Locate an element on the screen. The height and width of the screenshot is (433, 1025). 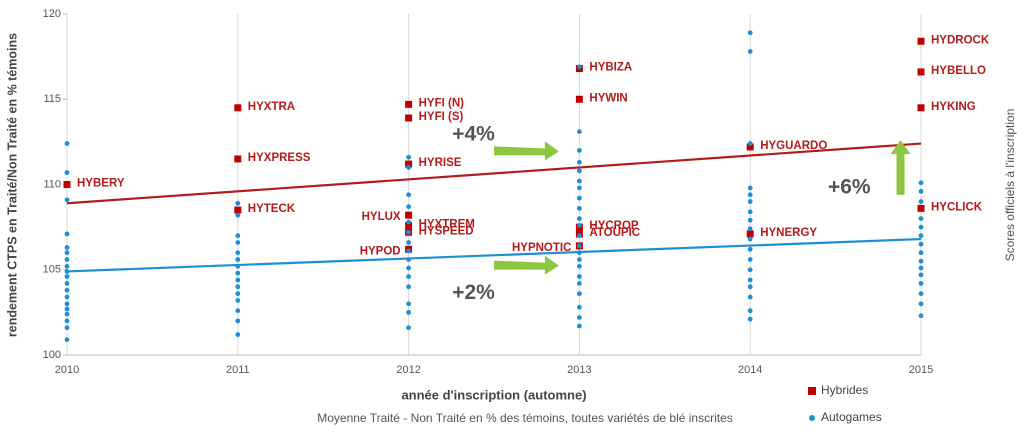
x-tick-label: 2010 is located at coordinates (67, 370).